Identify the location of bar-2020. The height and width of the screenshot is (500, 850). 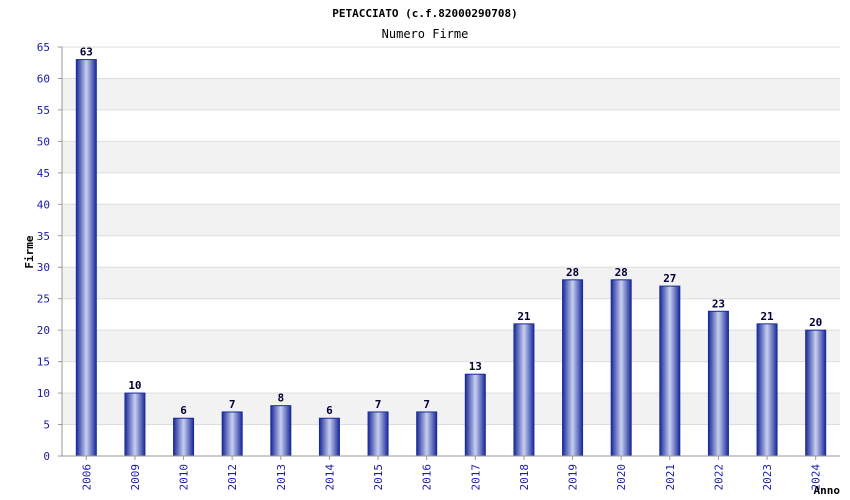
(621, 368).